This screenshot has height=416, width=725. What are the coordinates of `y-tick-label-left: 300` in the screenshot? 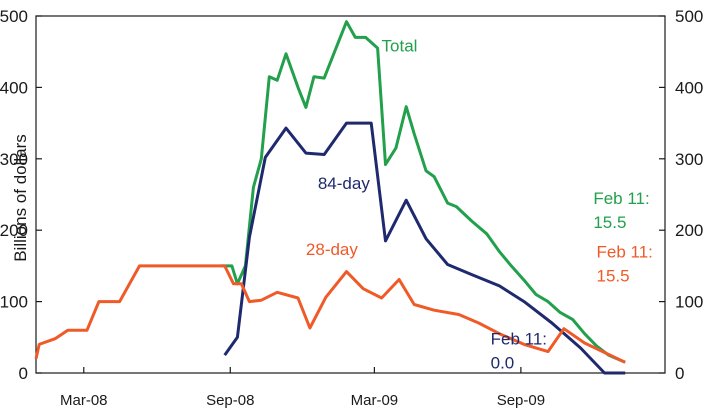 It's located at (14, 159).